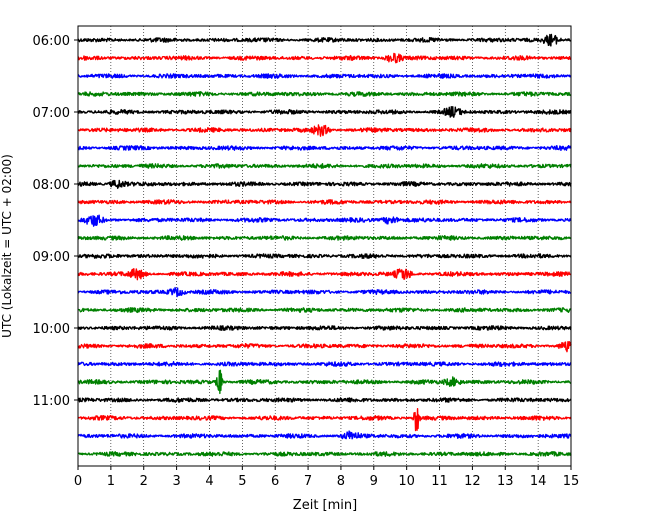  What do you see at coordinates (176, 481) in the screenshot?
I see `x-tick-label: 3` at bounding box center [176, 481].